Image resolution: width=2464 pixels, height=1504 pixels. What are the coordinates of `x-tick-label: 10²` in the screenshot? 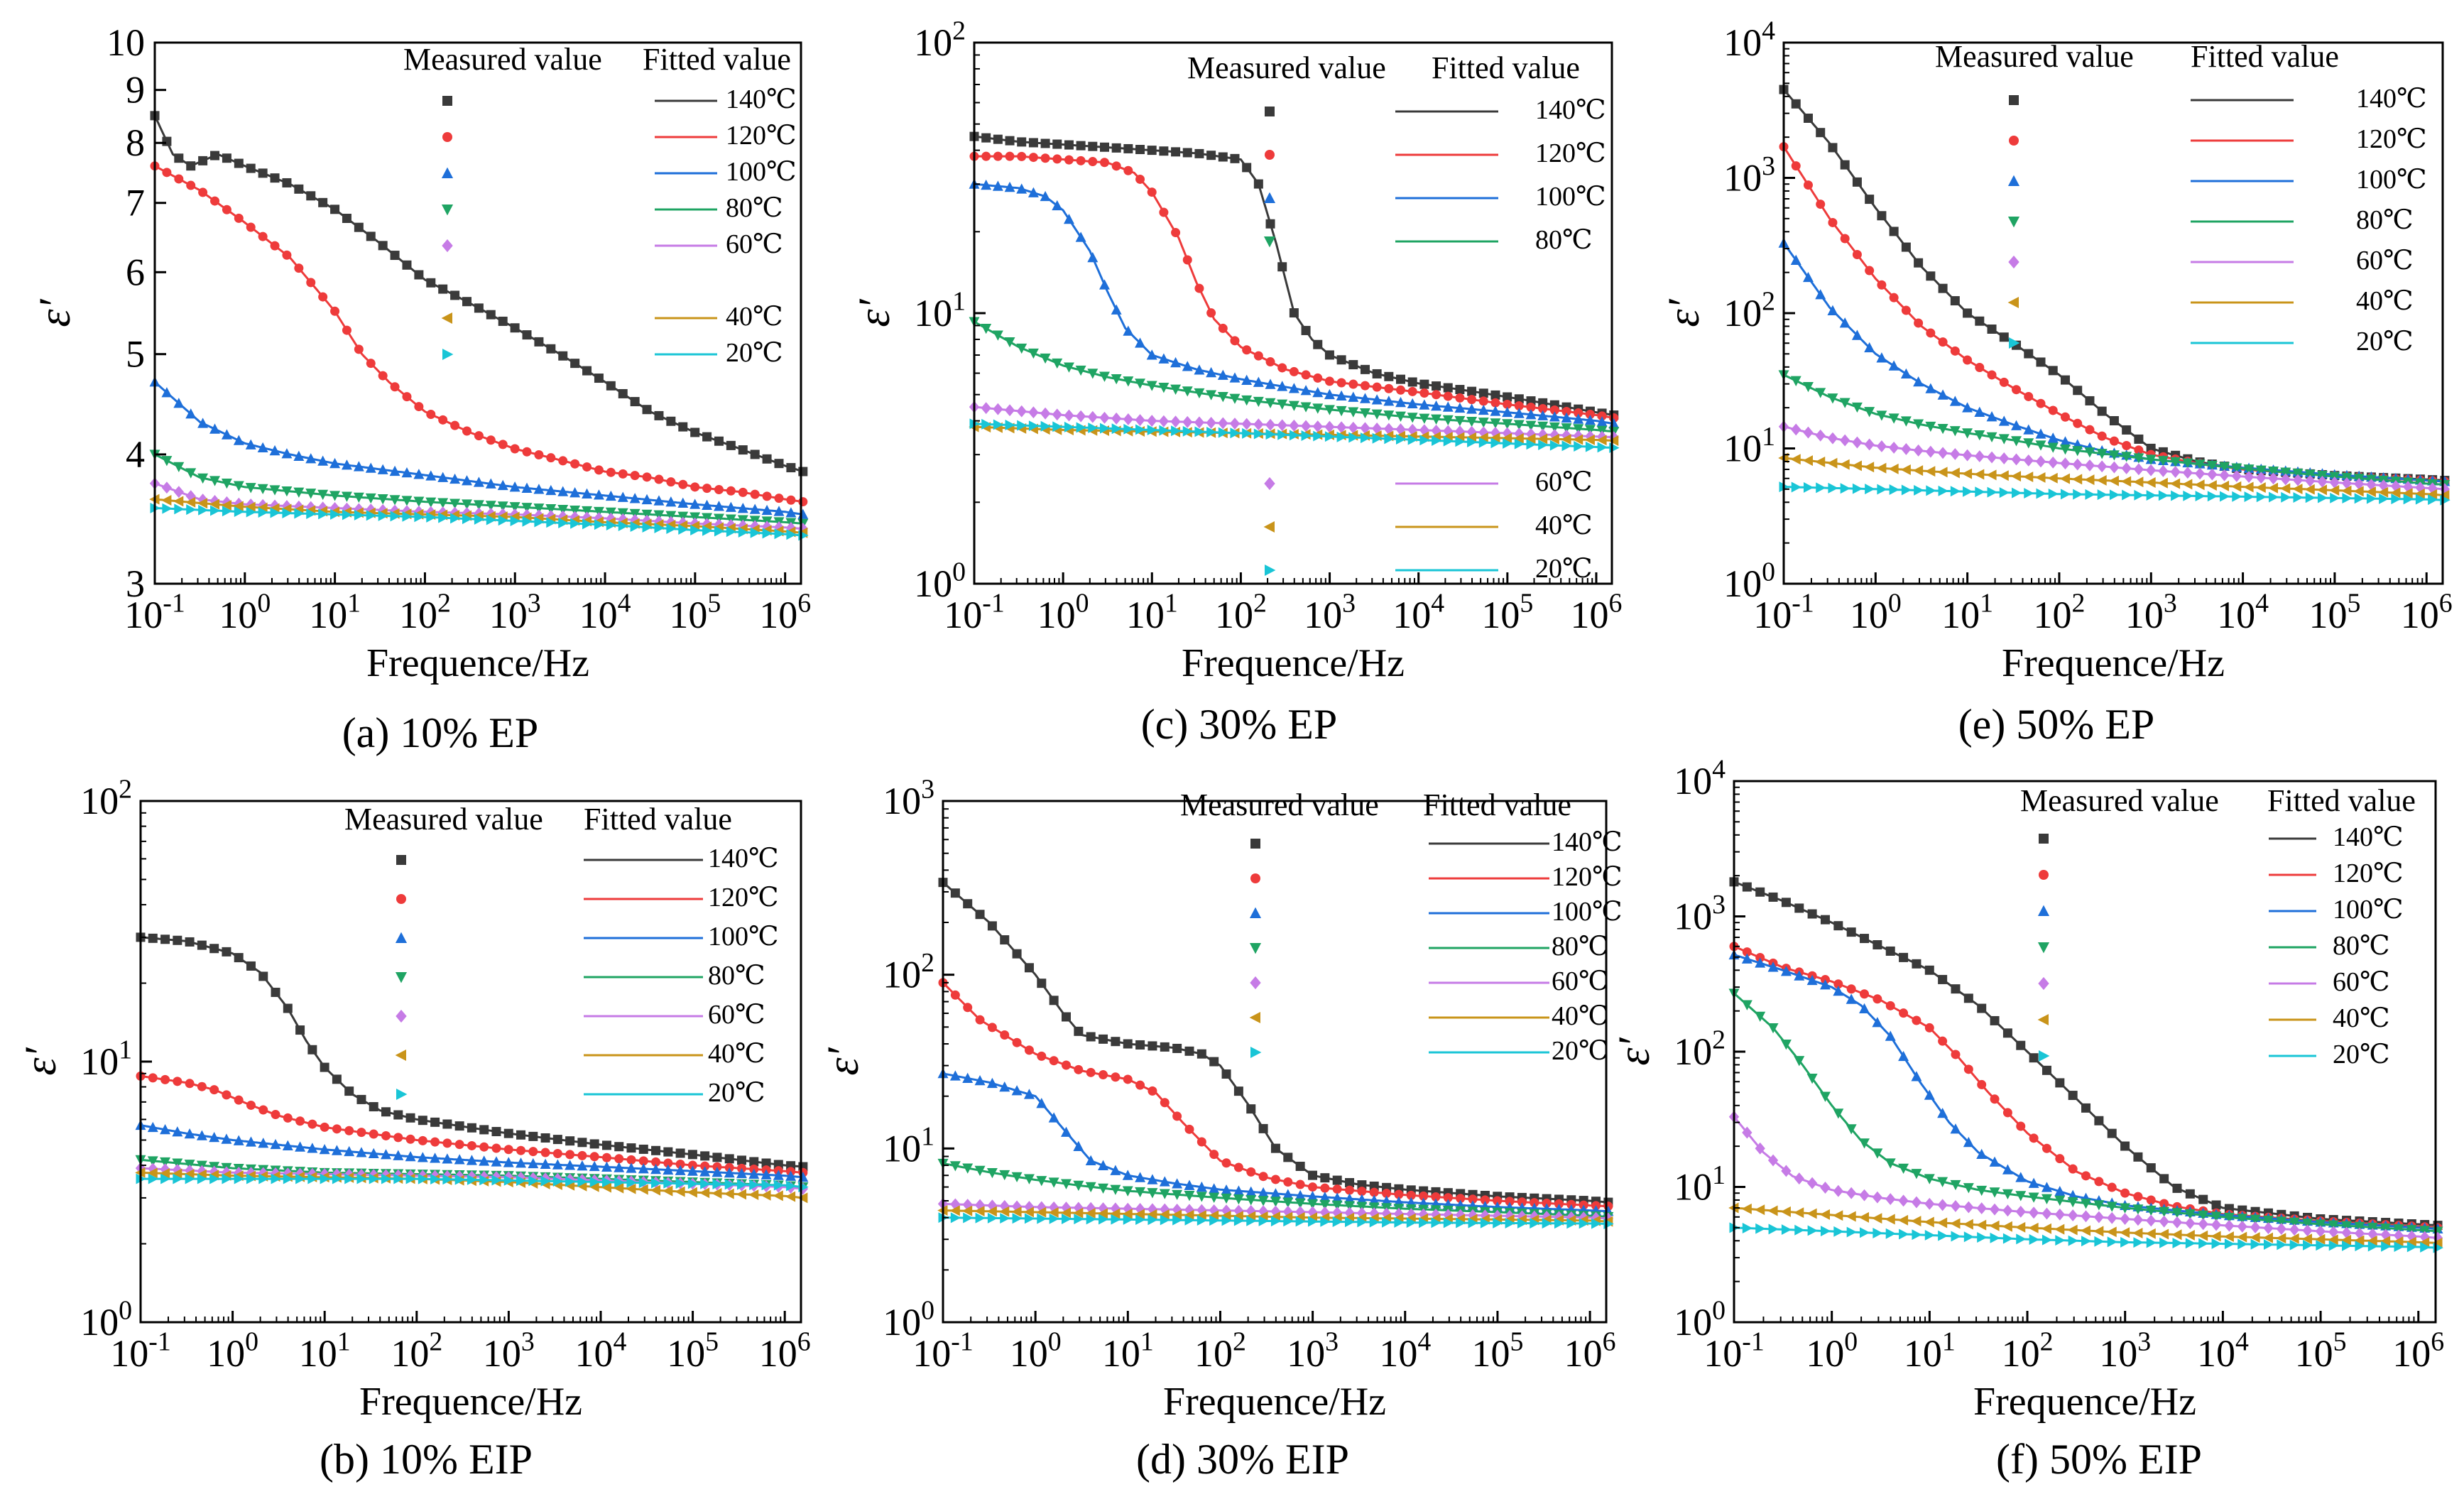 It's located at (1241, 612).